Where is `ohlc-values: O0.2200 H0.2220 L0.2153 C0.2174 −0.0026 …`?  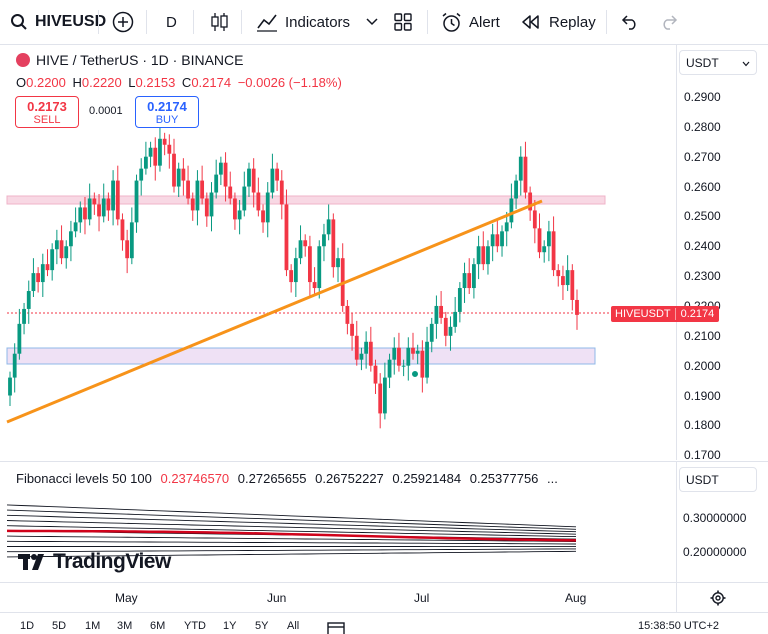 ohlc-values: O0.2200 H0.2220 L0.2153 C0.2174 −0.0026 … is located at coordinates (179, 82).